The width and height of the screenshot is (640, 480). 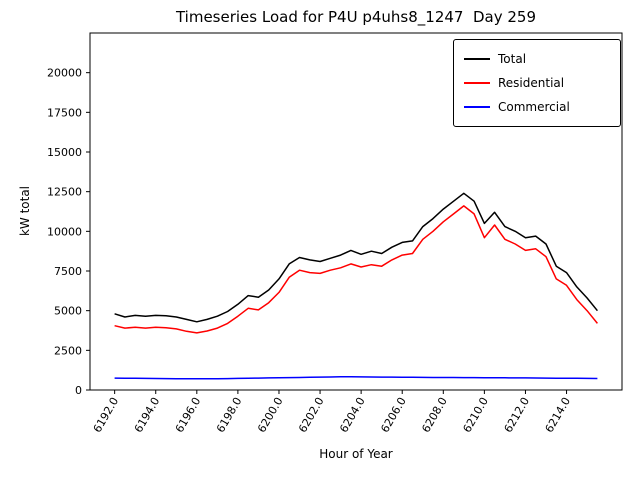 I want to click on commercial-line-swatch, so click(x=477, y=107).